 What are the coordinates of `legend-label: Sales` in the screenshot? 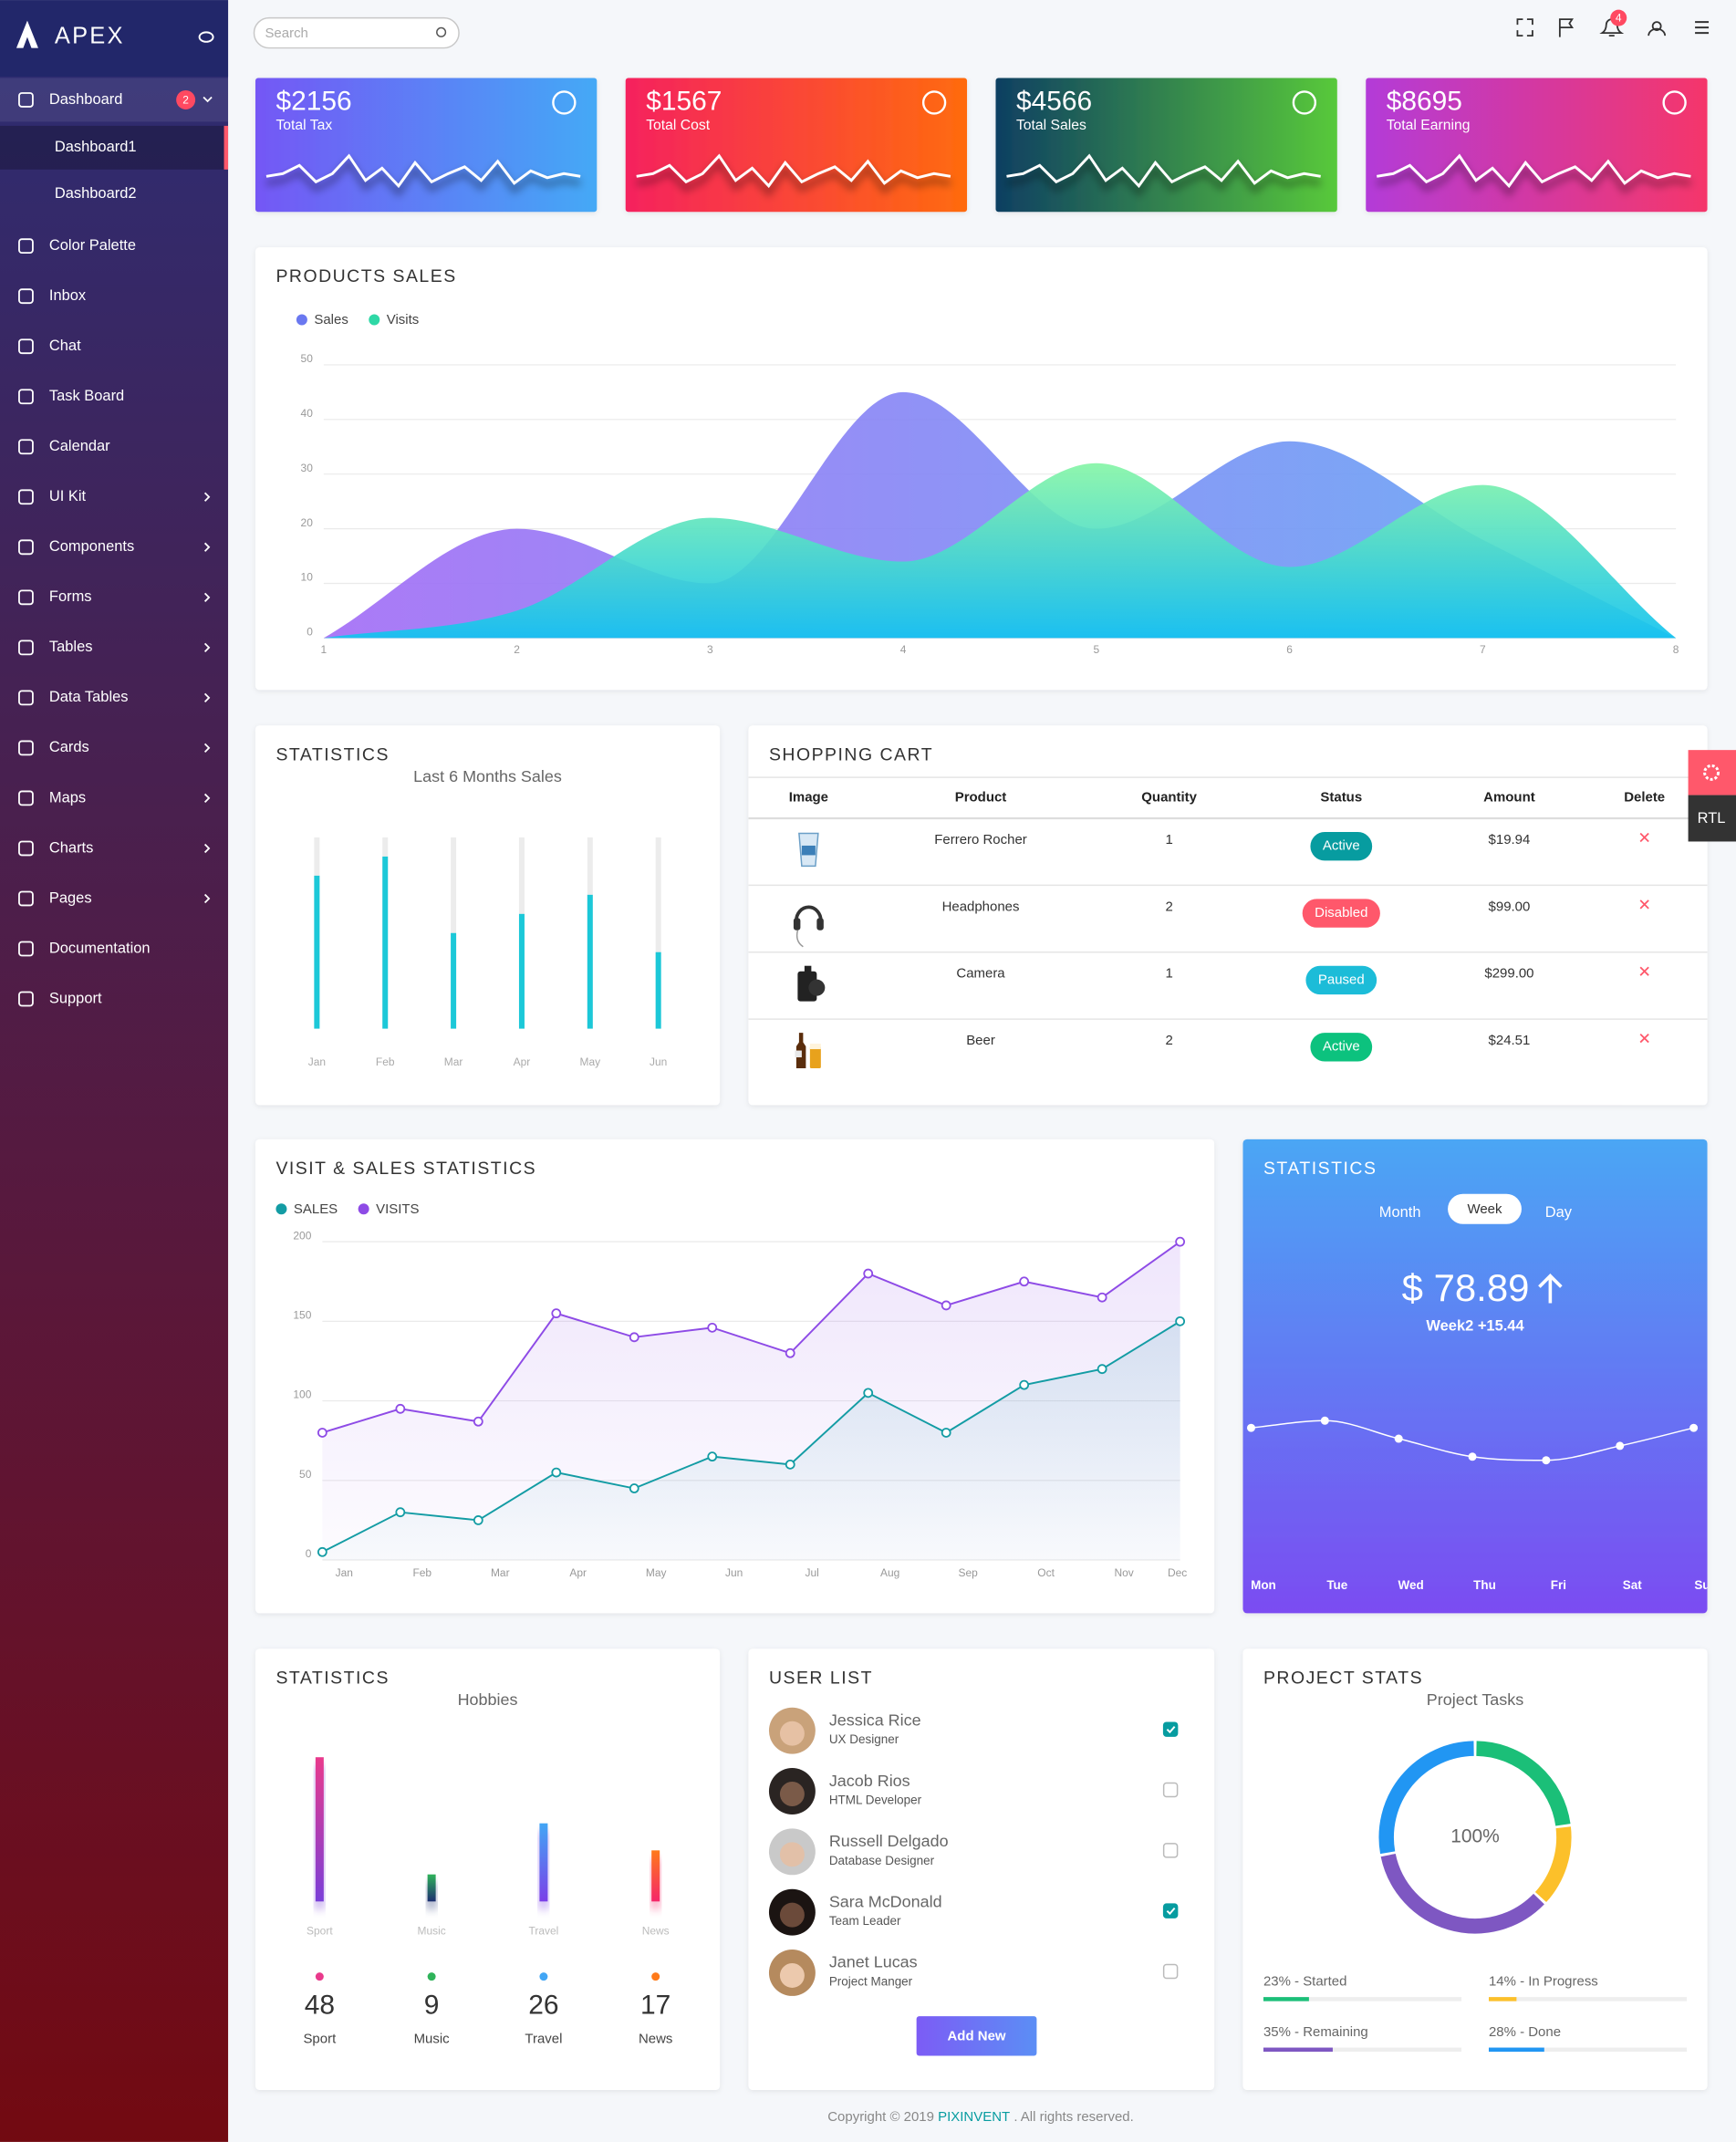 It's located at (331, 320).